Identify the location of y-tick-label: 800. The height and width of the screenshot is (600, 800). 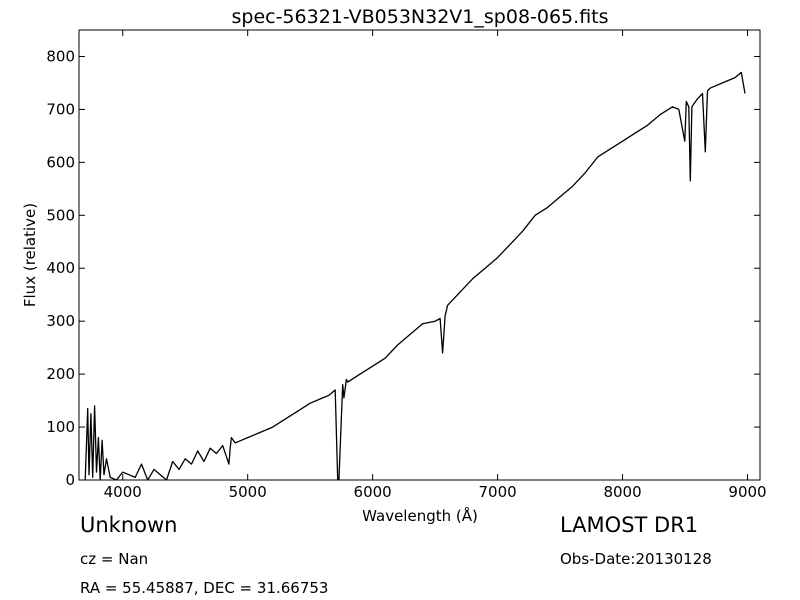
(60, 56).